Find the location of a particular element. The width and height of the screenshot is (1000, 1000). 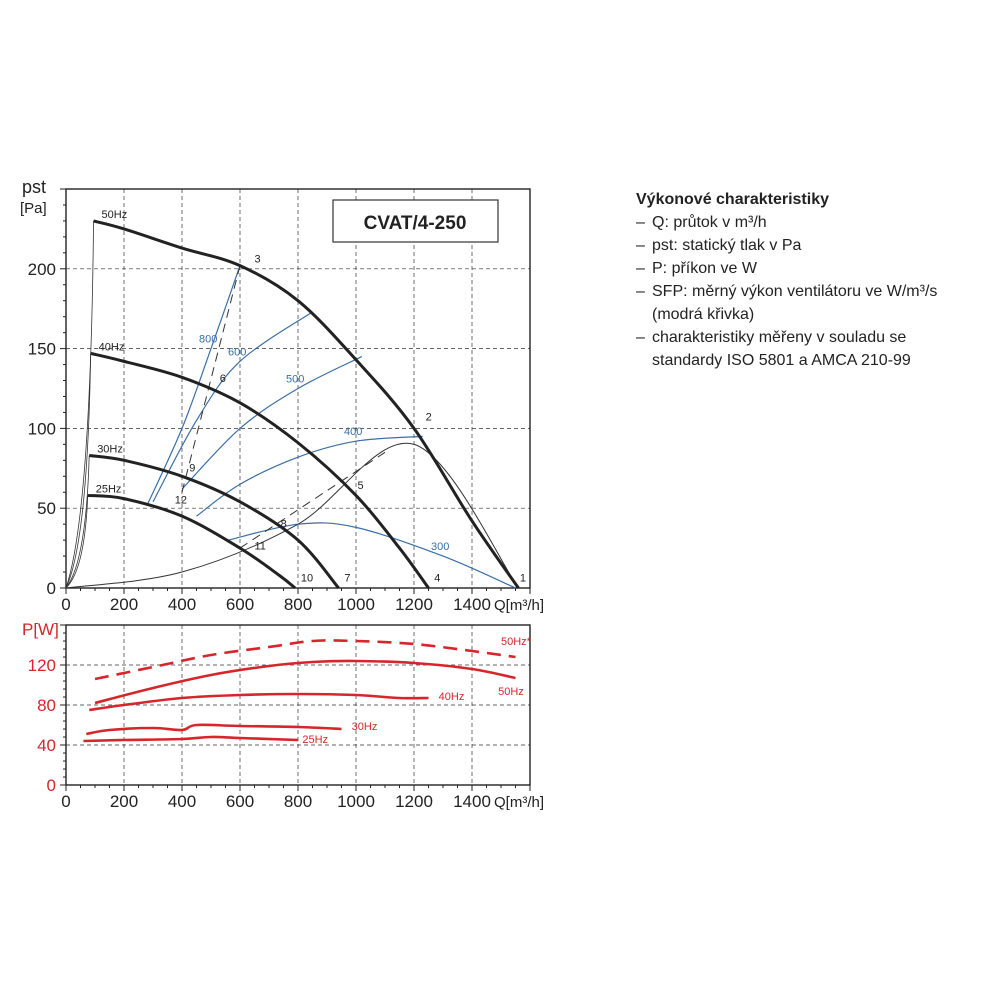

legend-item: – charakteristiky měřeny v souladu se is located at coordinates (771, 337).